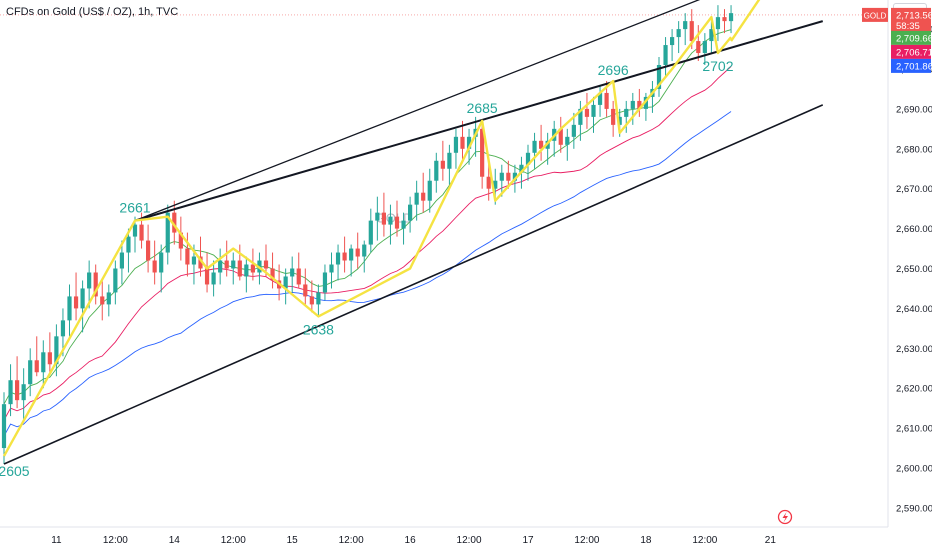 The height and width of the screenshot is (550, 932). I want to click on y-tick-label: 2,630.00, so click(914, 349).